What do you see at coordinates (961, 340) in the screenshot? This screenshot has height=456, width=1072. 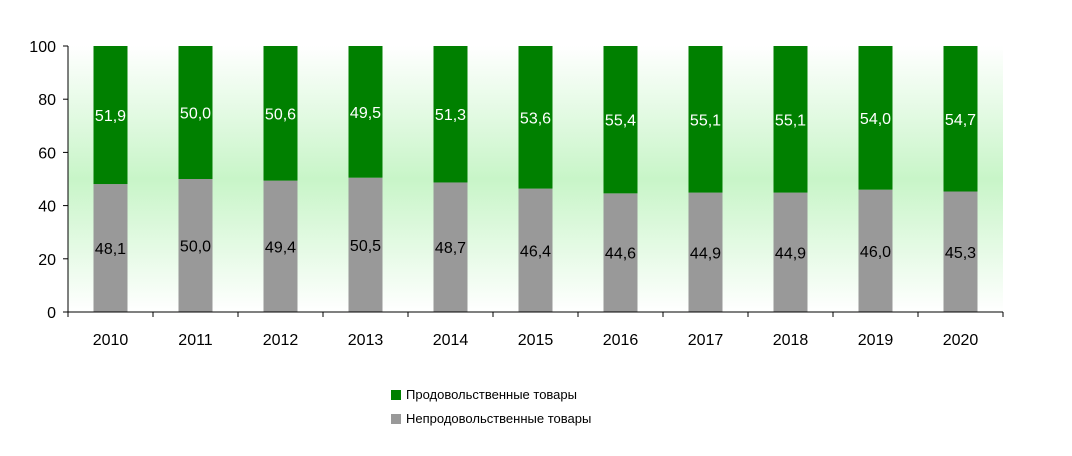 I see `x-tick-label-2020: 2020` at bounding box center [961, 340].